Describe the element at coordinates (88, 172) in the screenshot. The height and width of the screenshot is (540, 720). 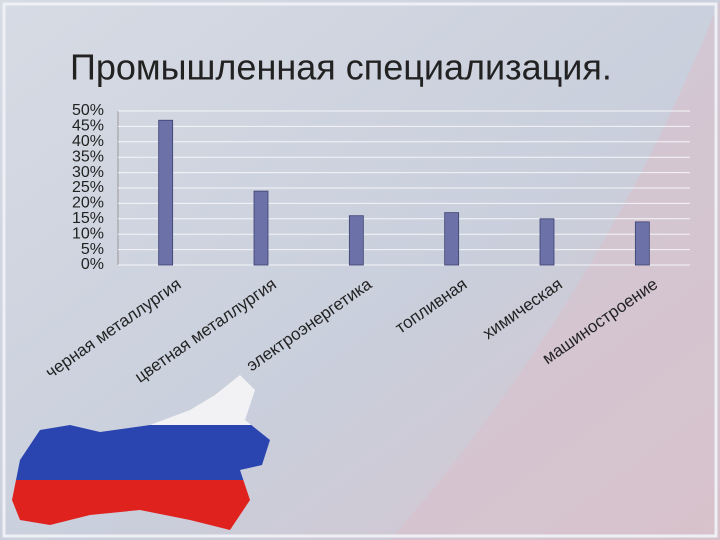
I see `y-tick-label: 30%` at that location.